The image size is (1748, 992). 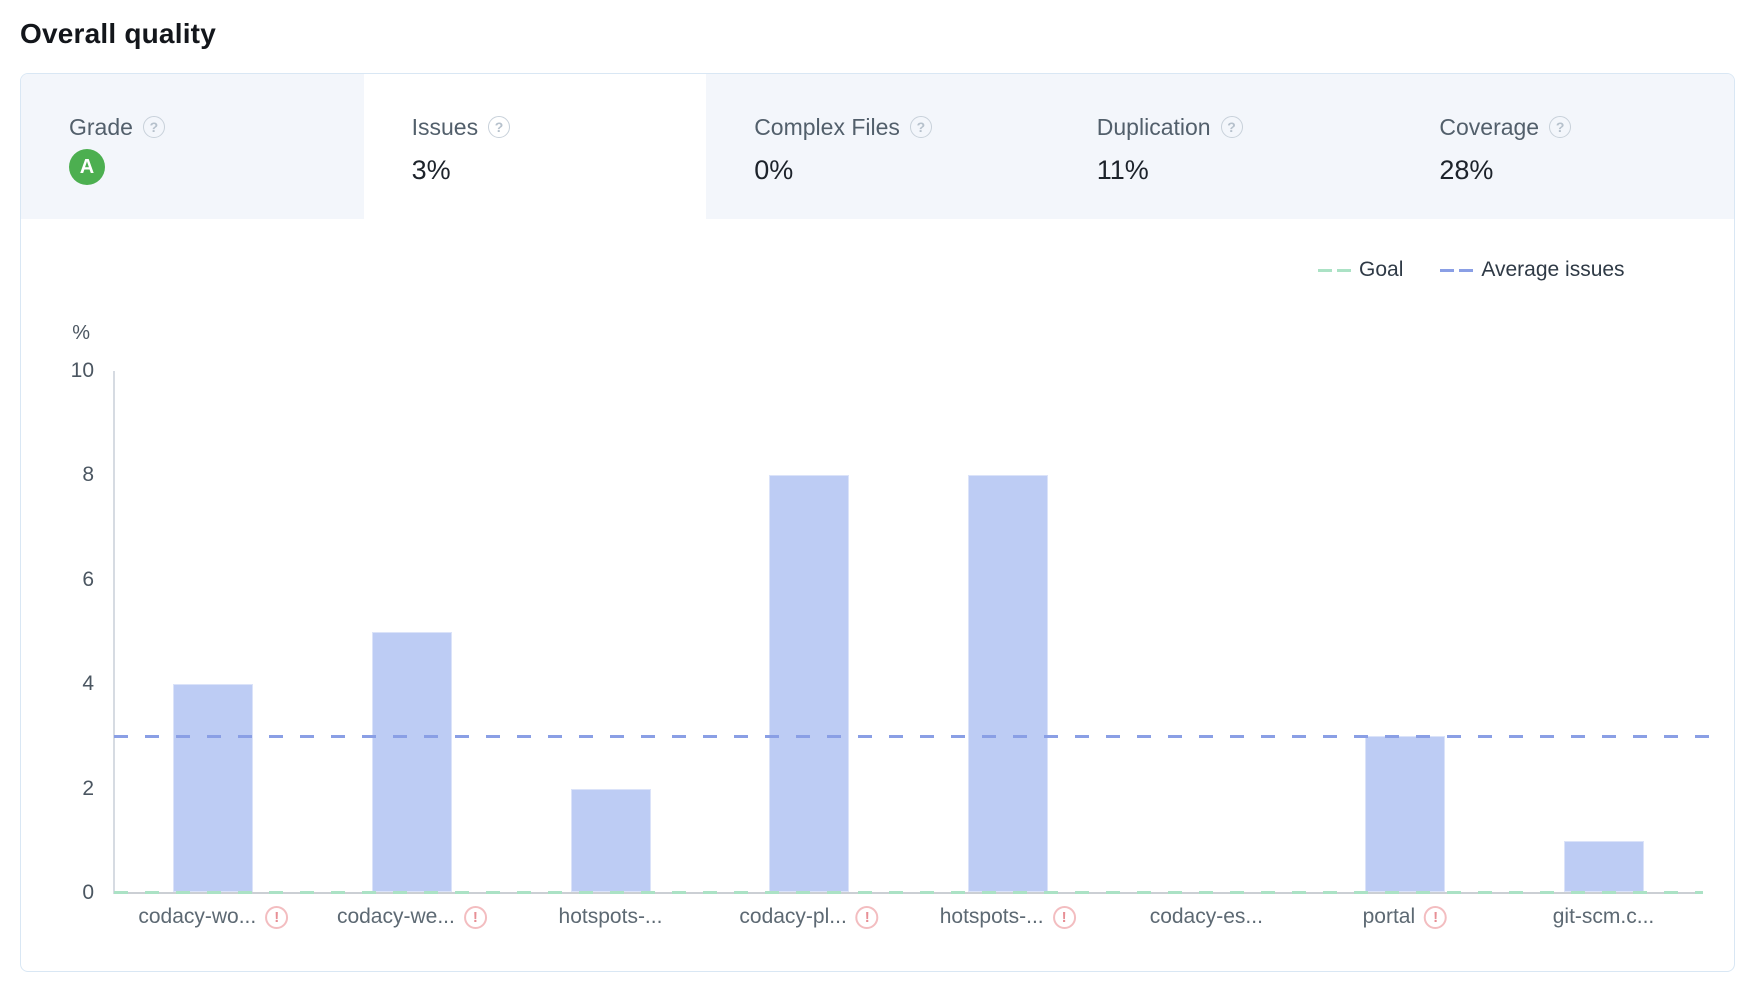 I want to click on tab-coverage: Coverage? 28%, so click(x=1562, y=146).